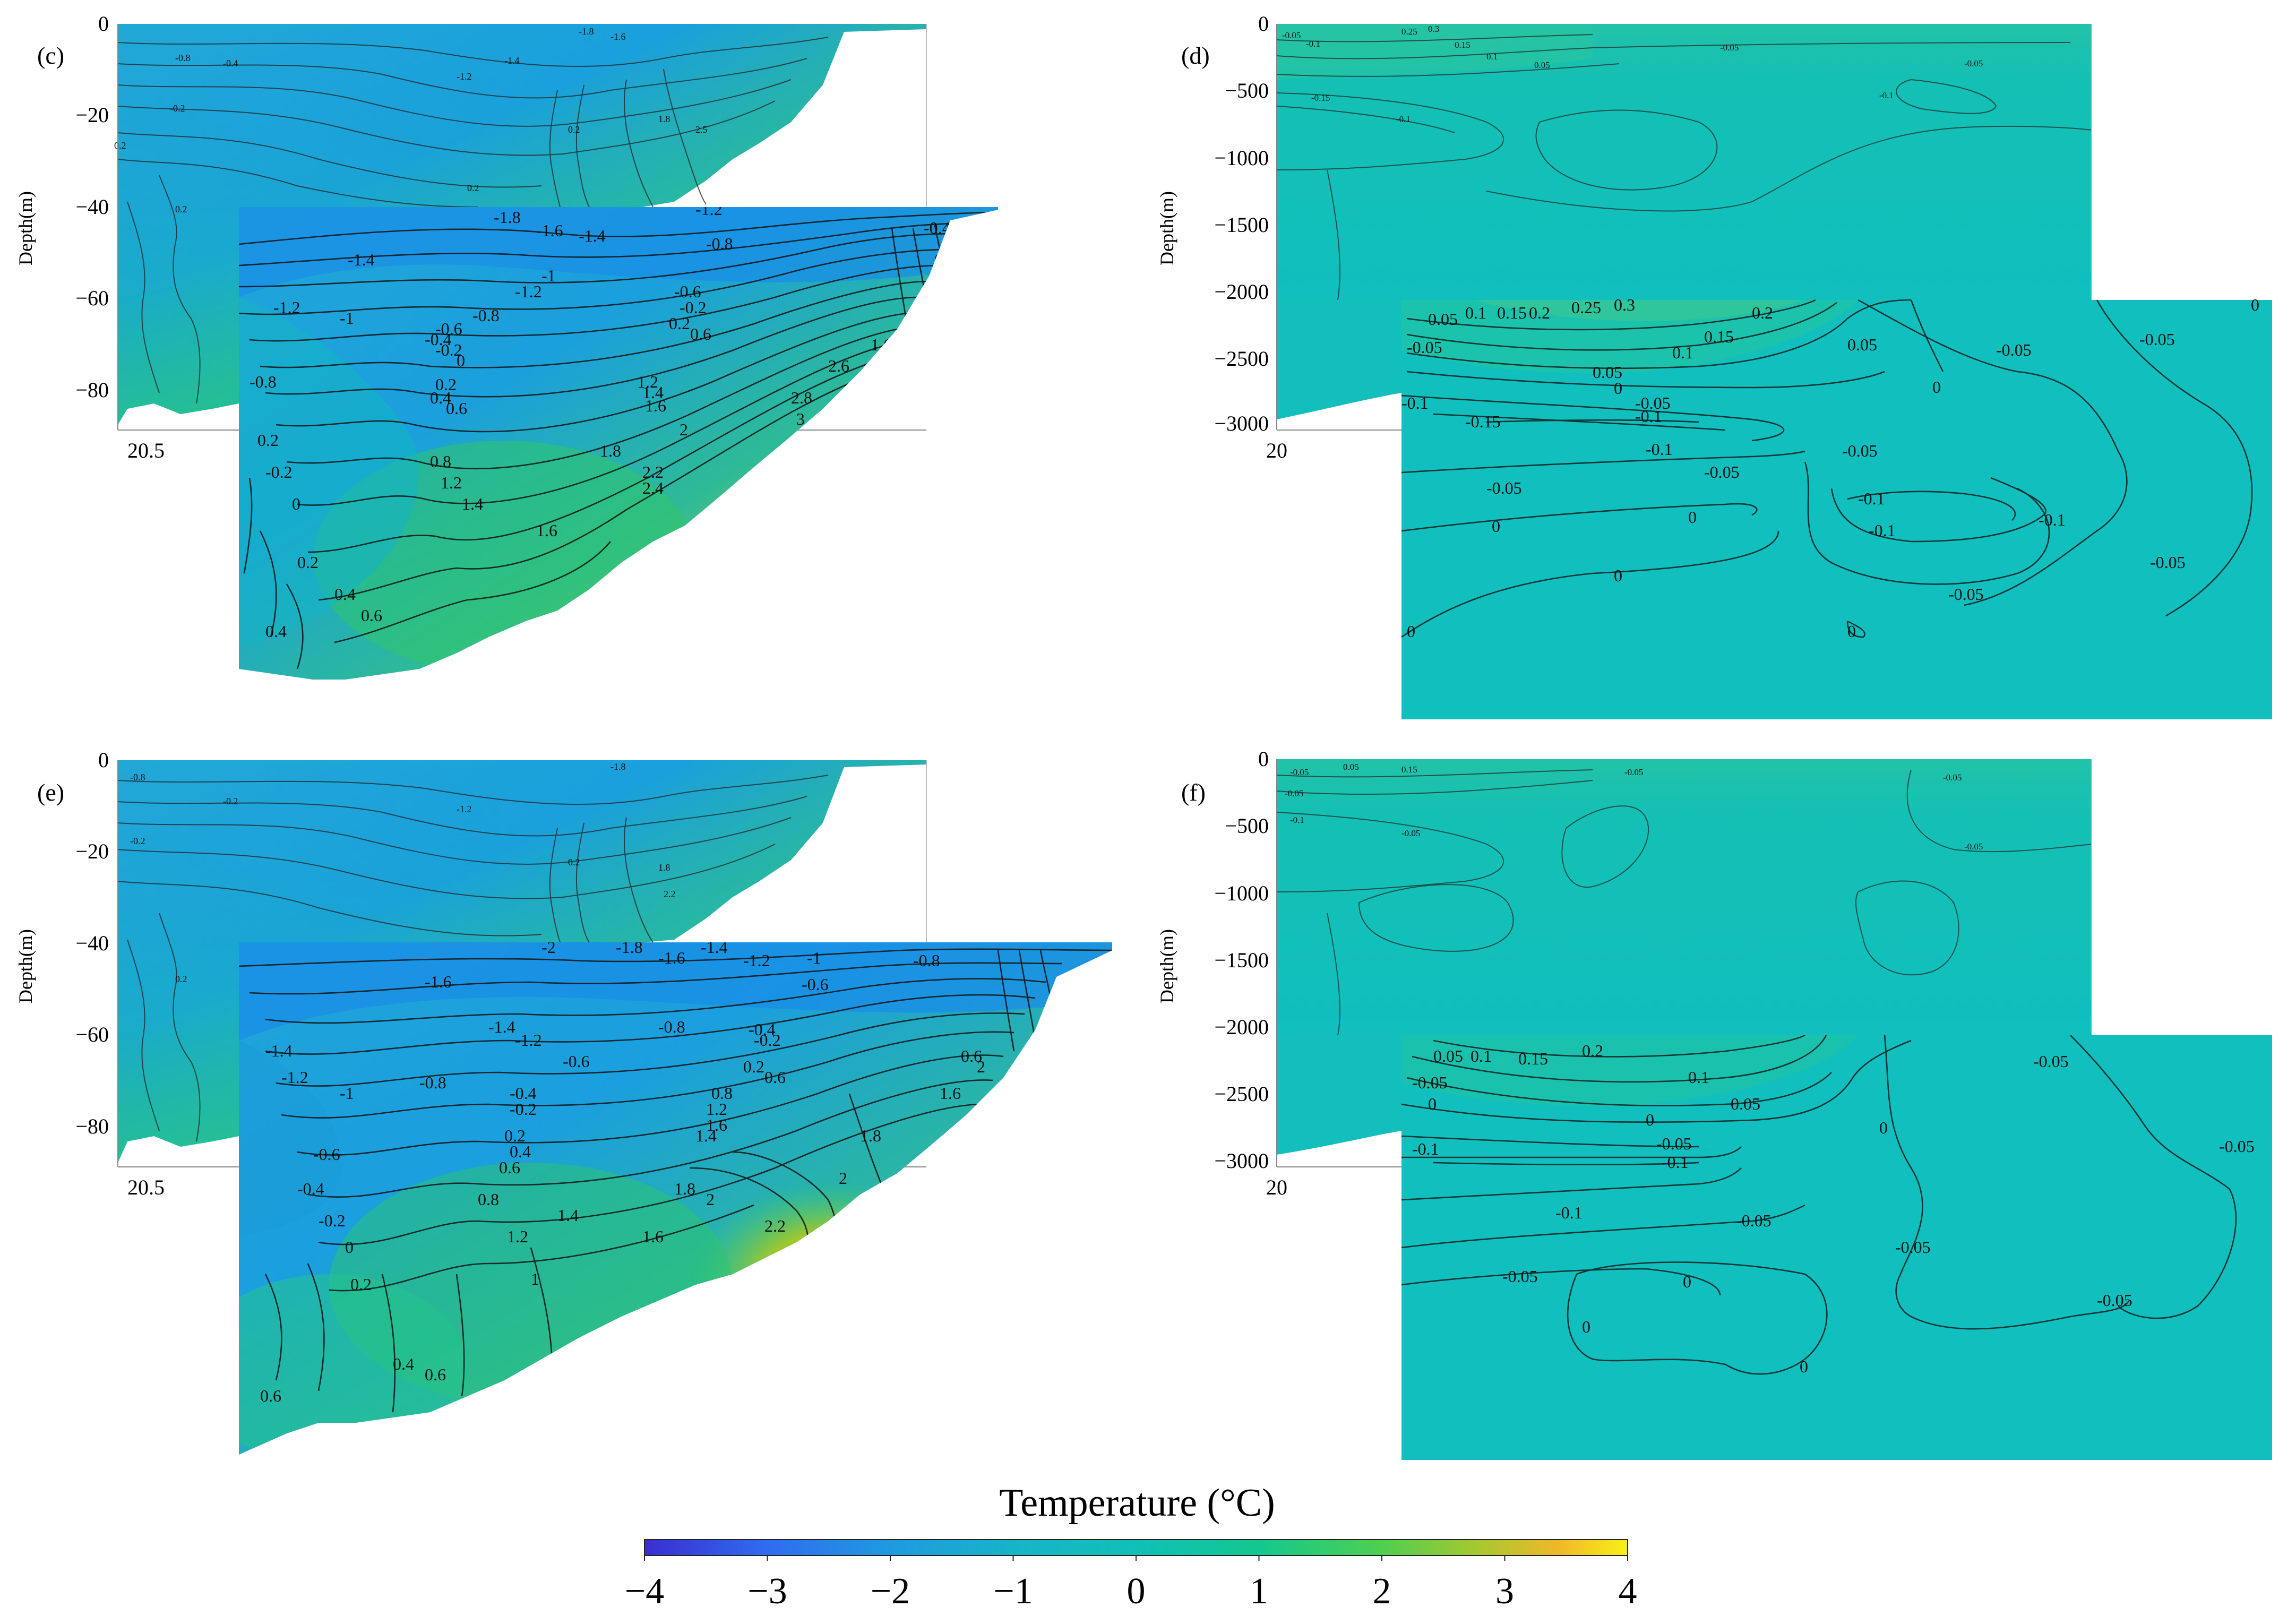 This screenshot has width=2296, height=1624. Describe the element at coordinates (838, 365) in the screenshot. I see `svg-text: 2.6` at that location.